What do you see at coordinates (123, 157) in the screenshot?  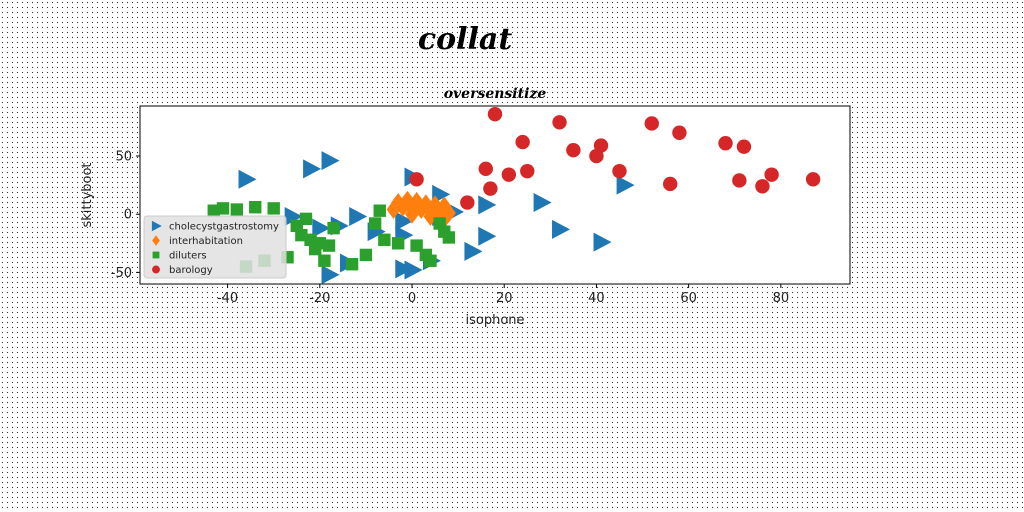 I see `y-tick-label: 50` at bounding box center [123, 157].